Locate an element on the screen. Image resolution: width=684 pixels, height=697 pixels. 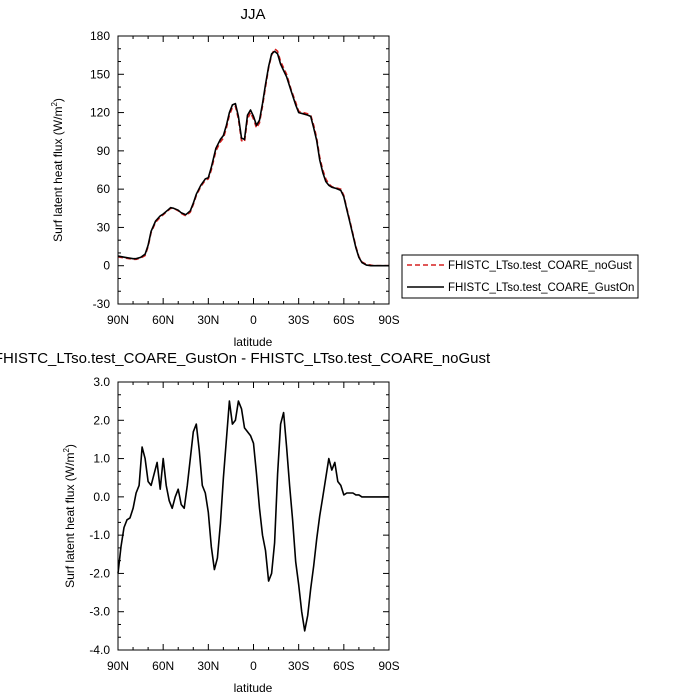
y-tick-label: -4.0 is located at coordinates (99, 650).